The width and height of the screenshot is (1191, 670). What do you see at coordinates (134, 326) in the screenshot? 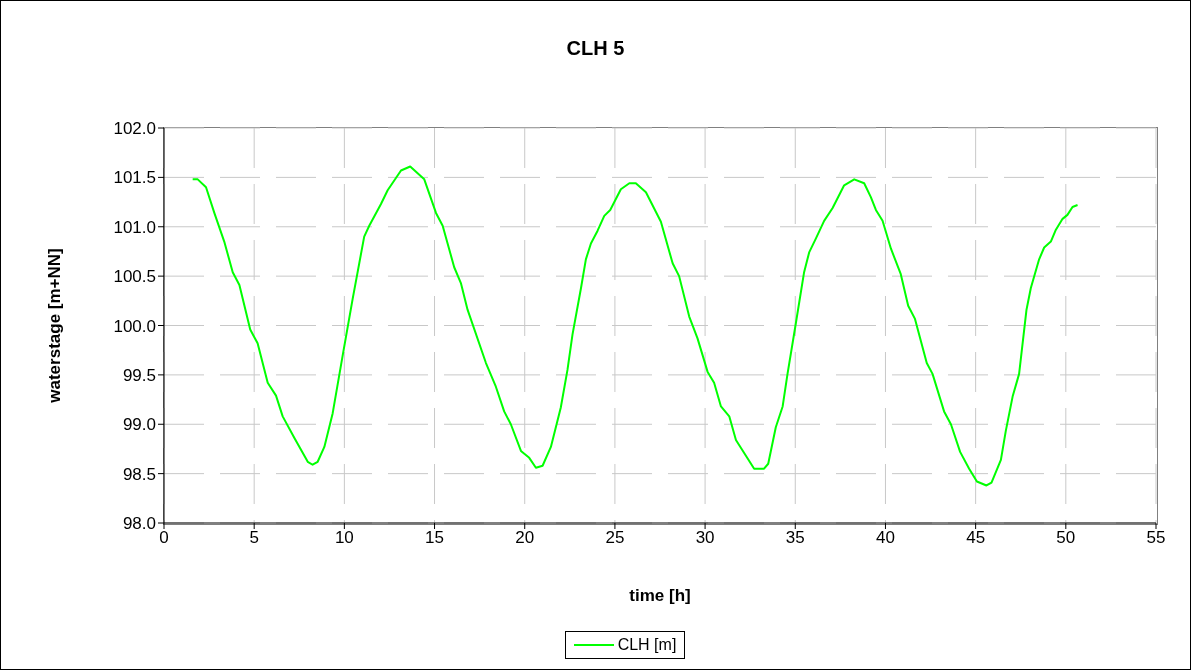
I see `y-tick-label: 100.0` at bounding box center [134, 326].